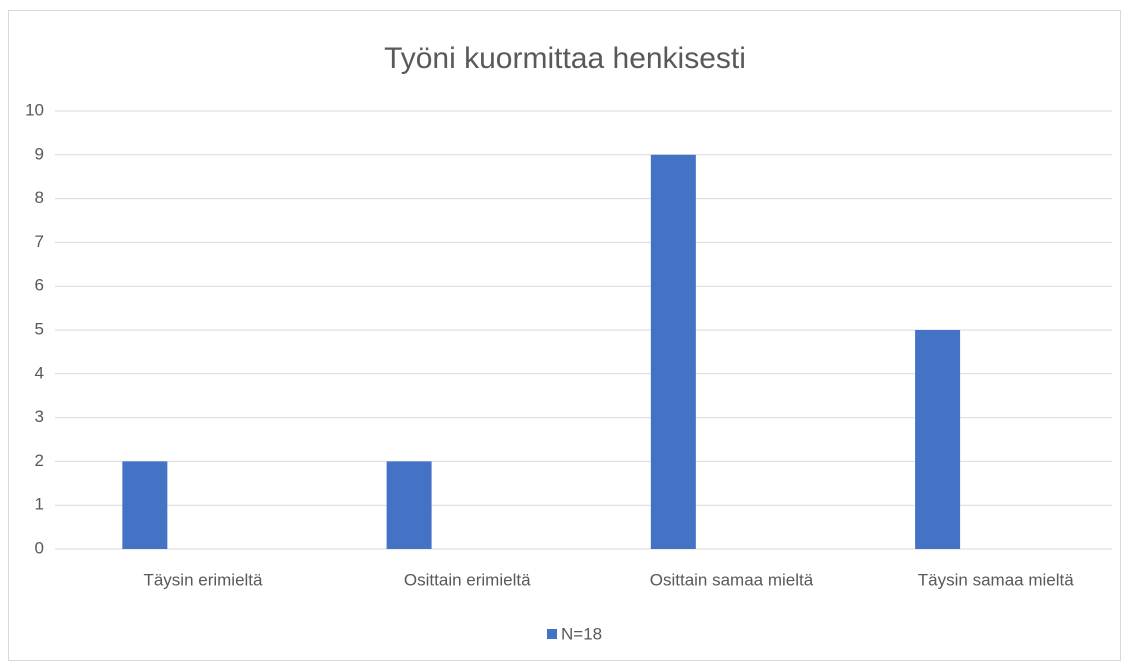 The width and height of the screenshot is (1130, 665). I want to click on y-tick-label: 0, so click(39, 547).